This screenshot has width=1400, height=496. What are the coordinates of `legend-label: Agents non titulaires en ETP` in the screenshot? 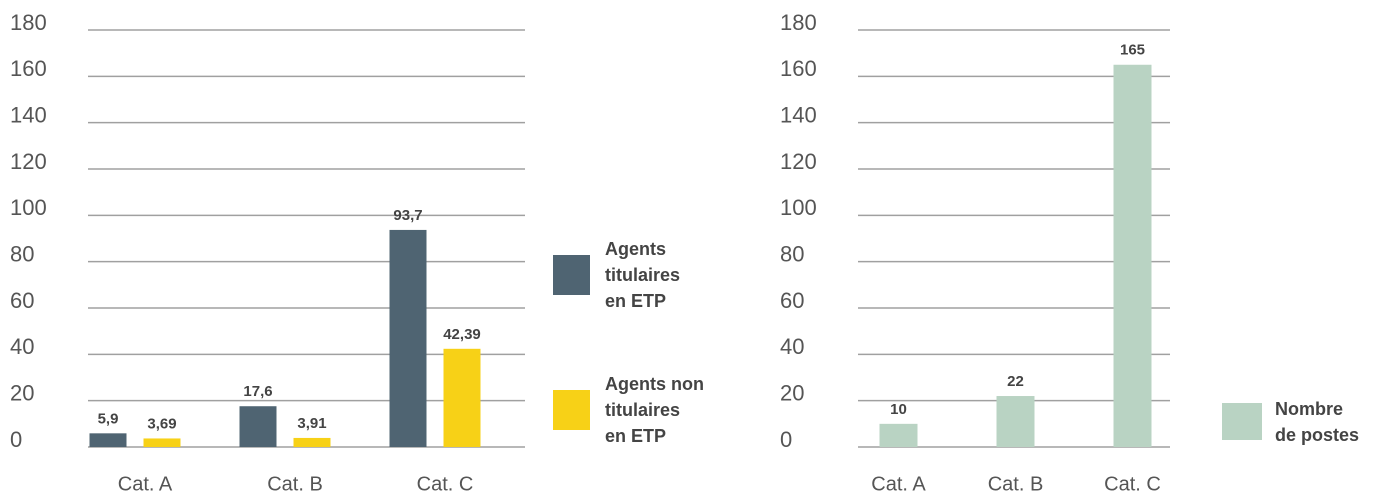 It's located at (654, 410).